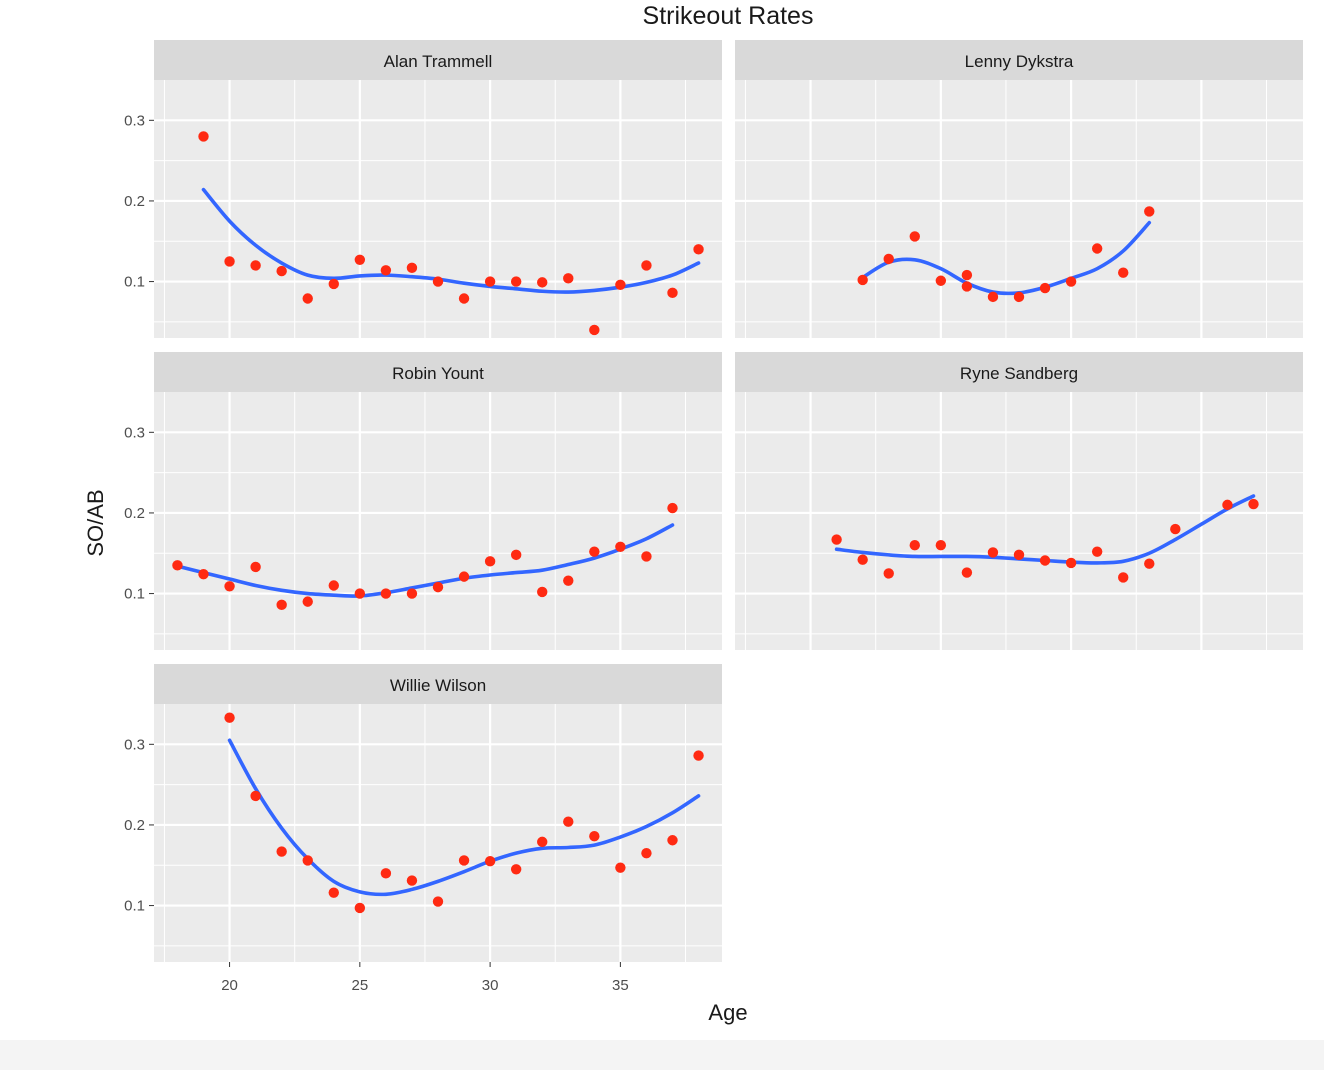 This screenshot has height=1070, width=1324. What do you see at coordinates (229, 985) in the screenshot?
I see `x-tick-label: 20` at bounding box center [229, 985].